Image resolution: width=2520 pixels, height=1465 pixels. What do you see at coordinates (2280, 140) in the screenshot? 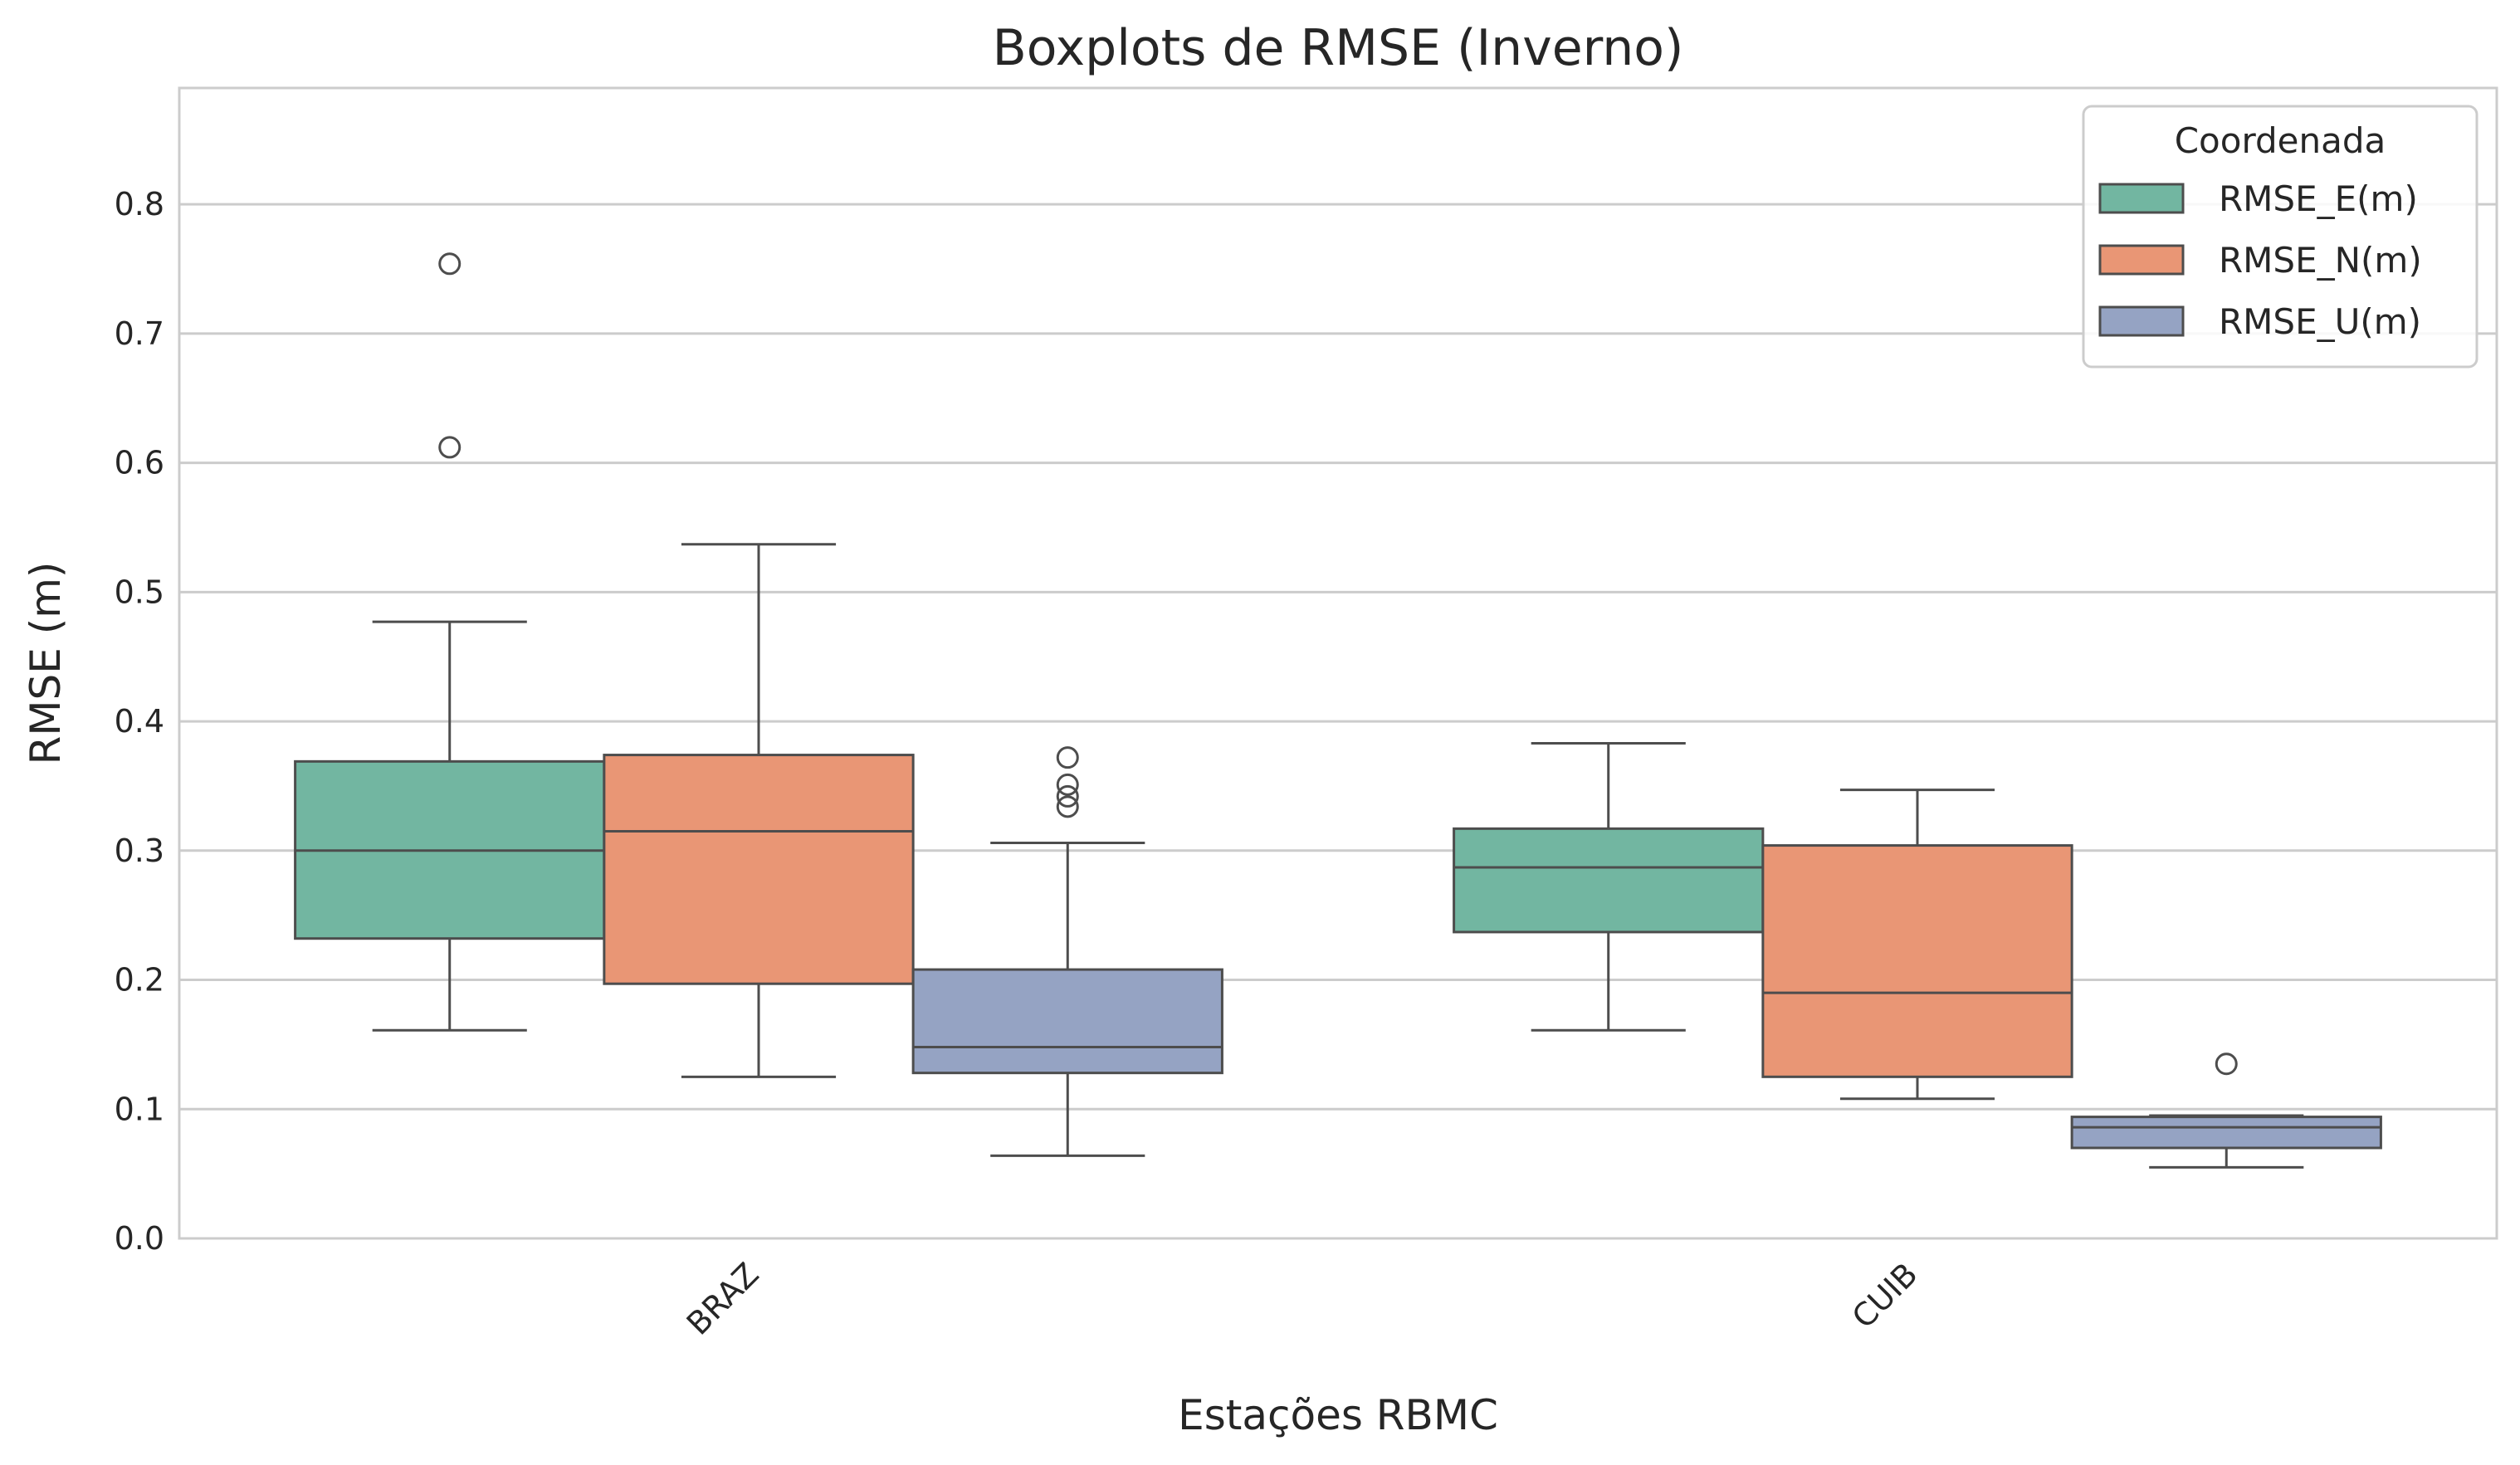
I see `legend-title: Coordenada` at bounding box center [2280, 140].